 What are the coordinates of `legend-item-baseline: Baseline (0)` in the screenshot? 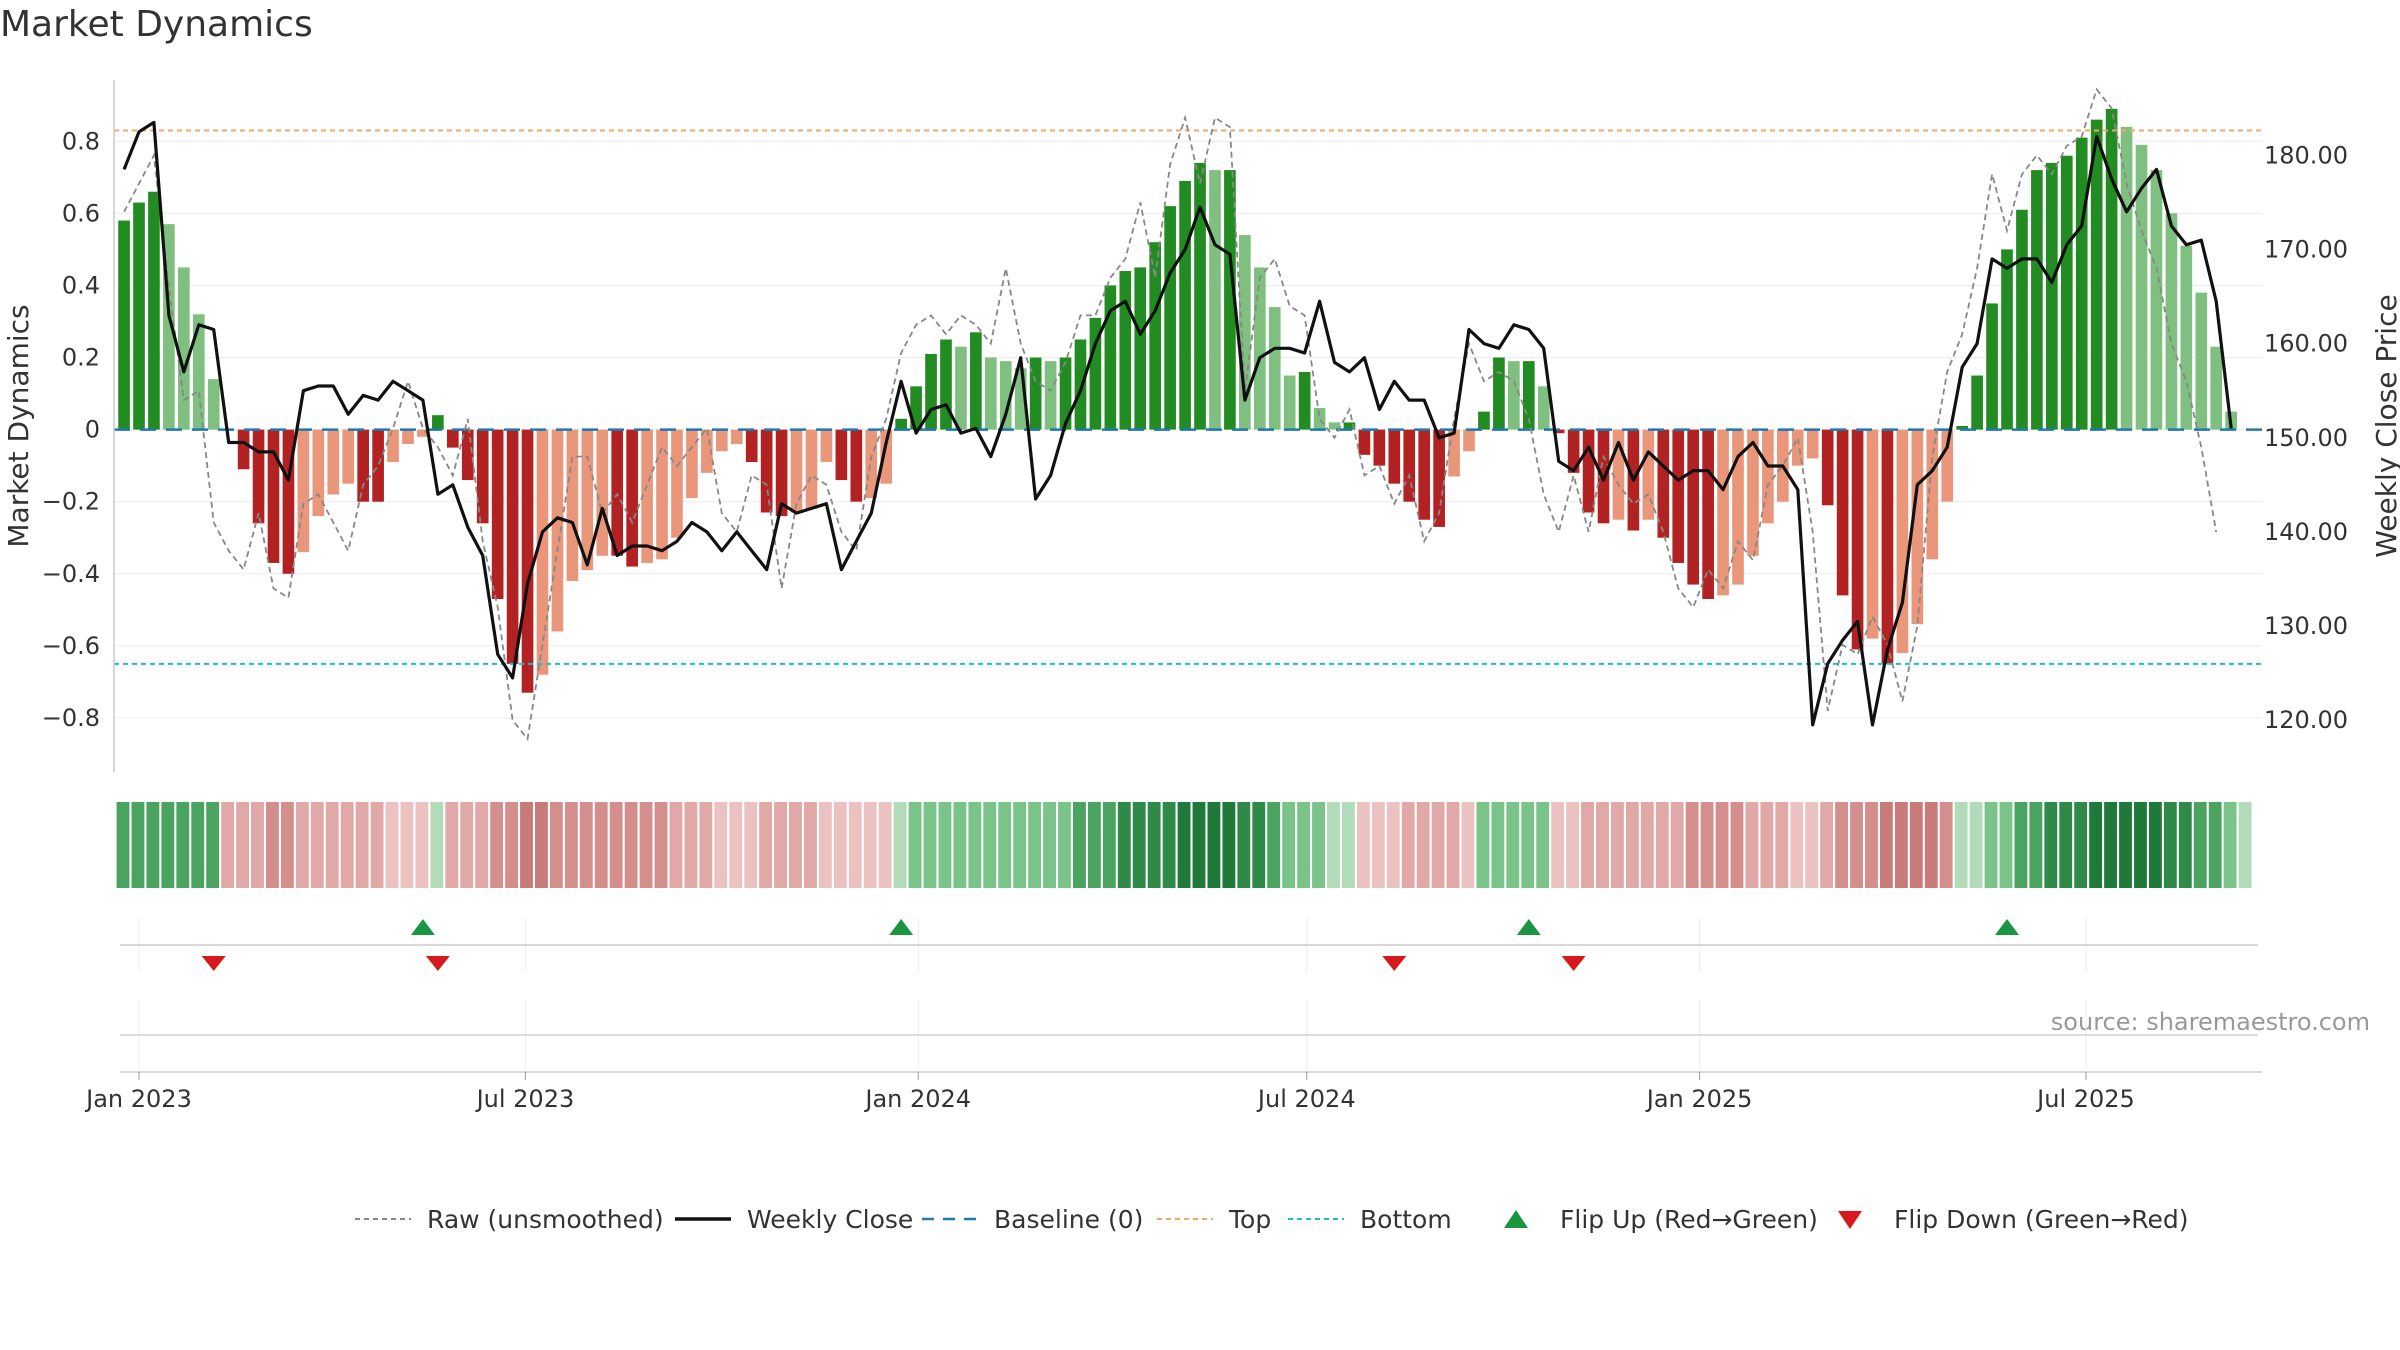 It's located at (1032, 1219).